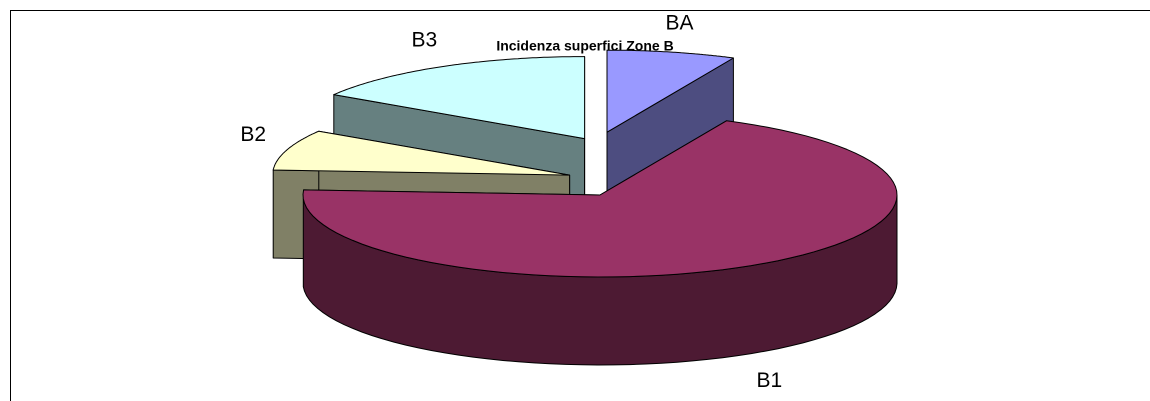  What do you see at coordinates (769, 380) in the screenshot?
I see `slice-label: B1` at bounding box center [769, 380].